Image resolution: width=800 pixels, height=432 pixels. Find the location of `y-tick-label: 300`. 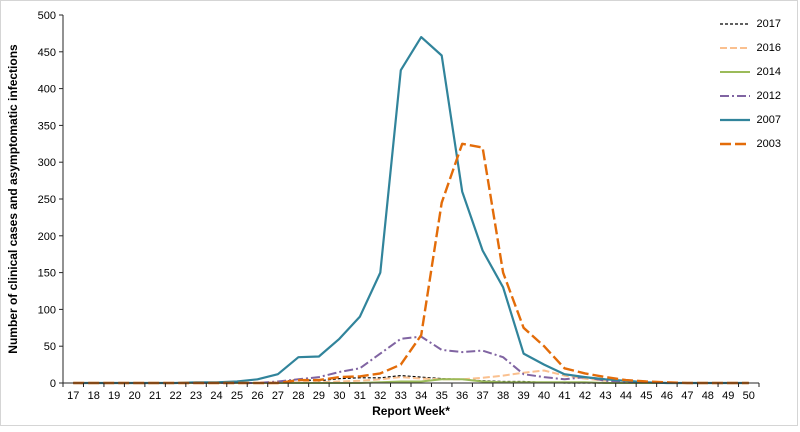

y-tick-label: 300 is located at coordinates (47, 163).